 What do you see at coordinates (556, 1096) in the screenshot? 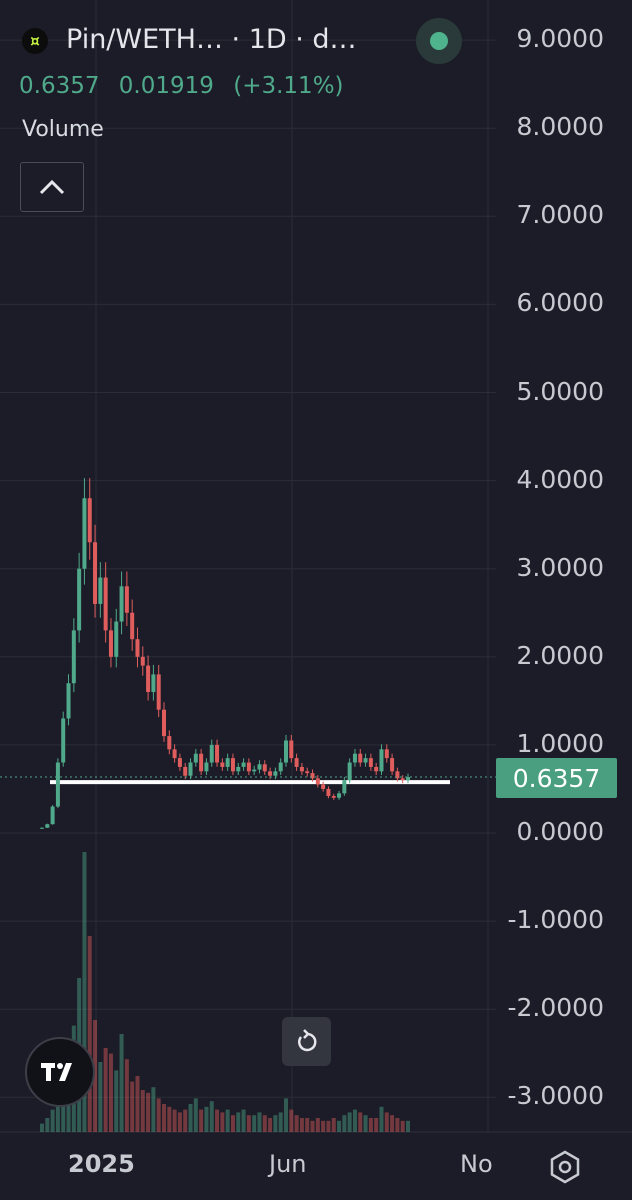
I see `y-tick-label: -3.0000` at bounding box center [556, 1096].